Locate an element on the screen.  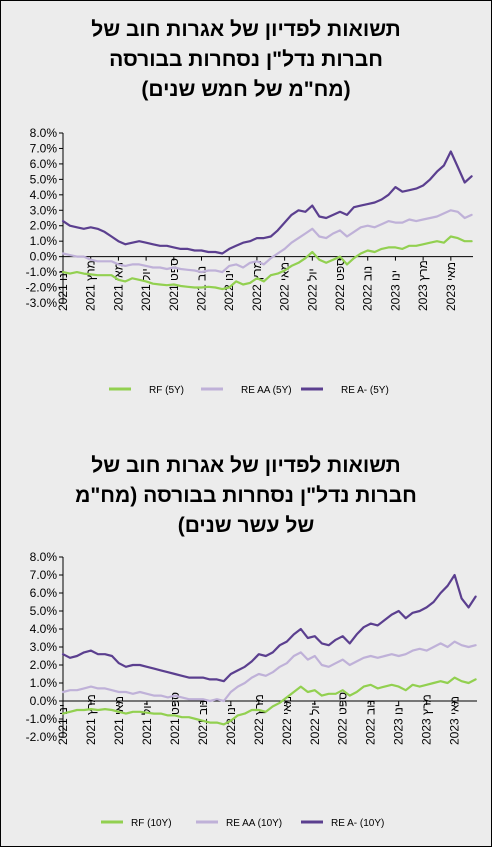
legend-label: RF (10Y) is located at coordinates (151, 823).